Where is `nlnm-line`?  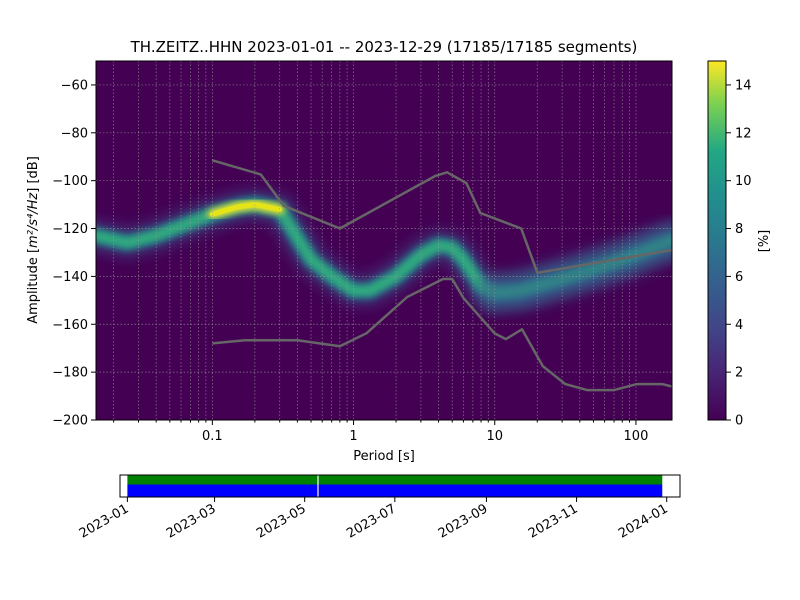 nlnm-line is located at coordinates (442, 334).